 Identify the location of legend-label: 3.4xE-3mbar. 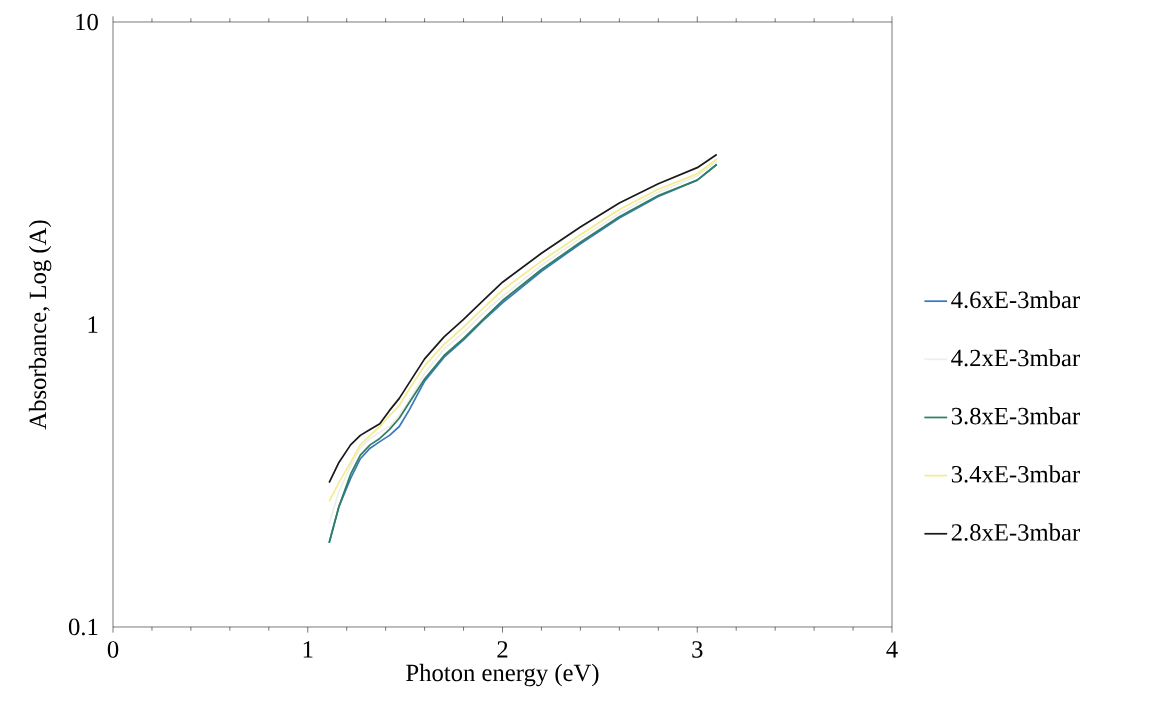
(1015, 474).